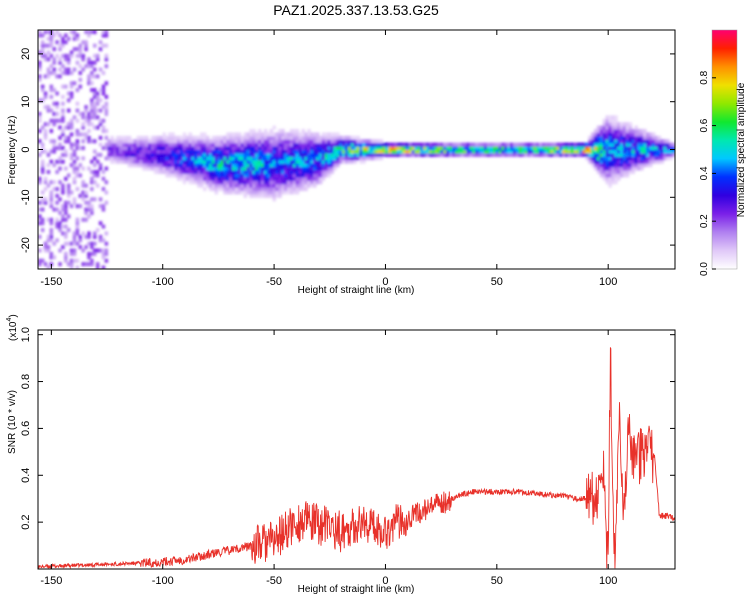  I want to click on snr-x-label: Height of straight line (km), so click(356, 589).